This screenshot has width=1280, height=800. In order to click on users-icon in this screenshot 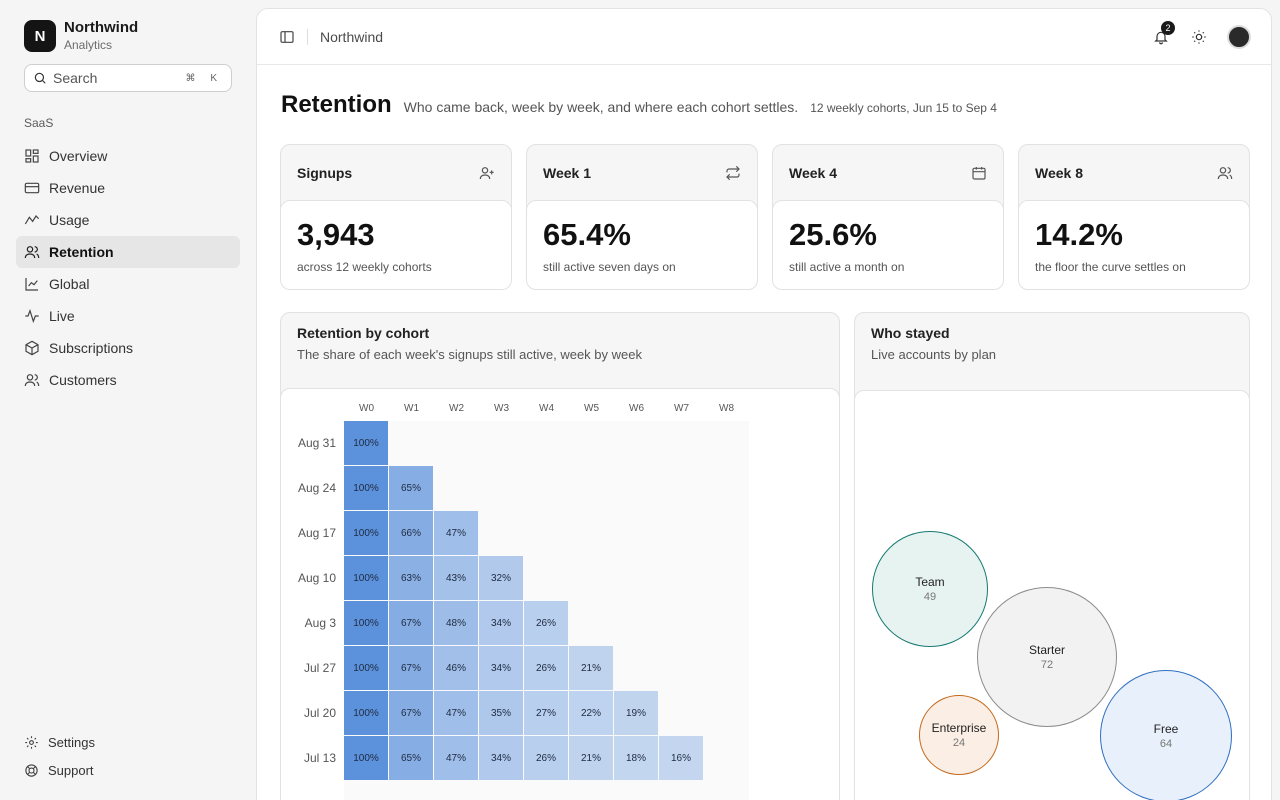, I will do `click(32, 380)`.